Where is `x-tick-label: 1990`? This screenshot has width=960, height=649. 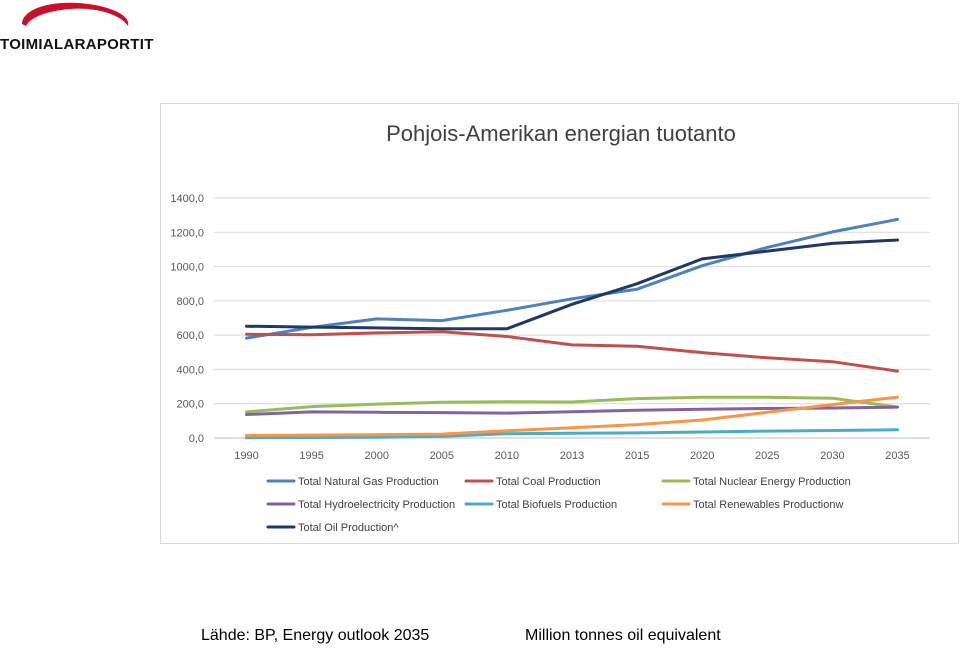 x-tick-label: 1990 is located at coordinates (246, 456).